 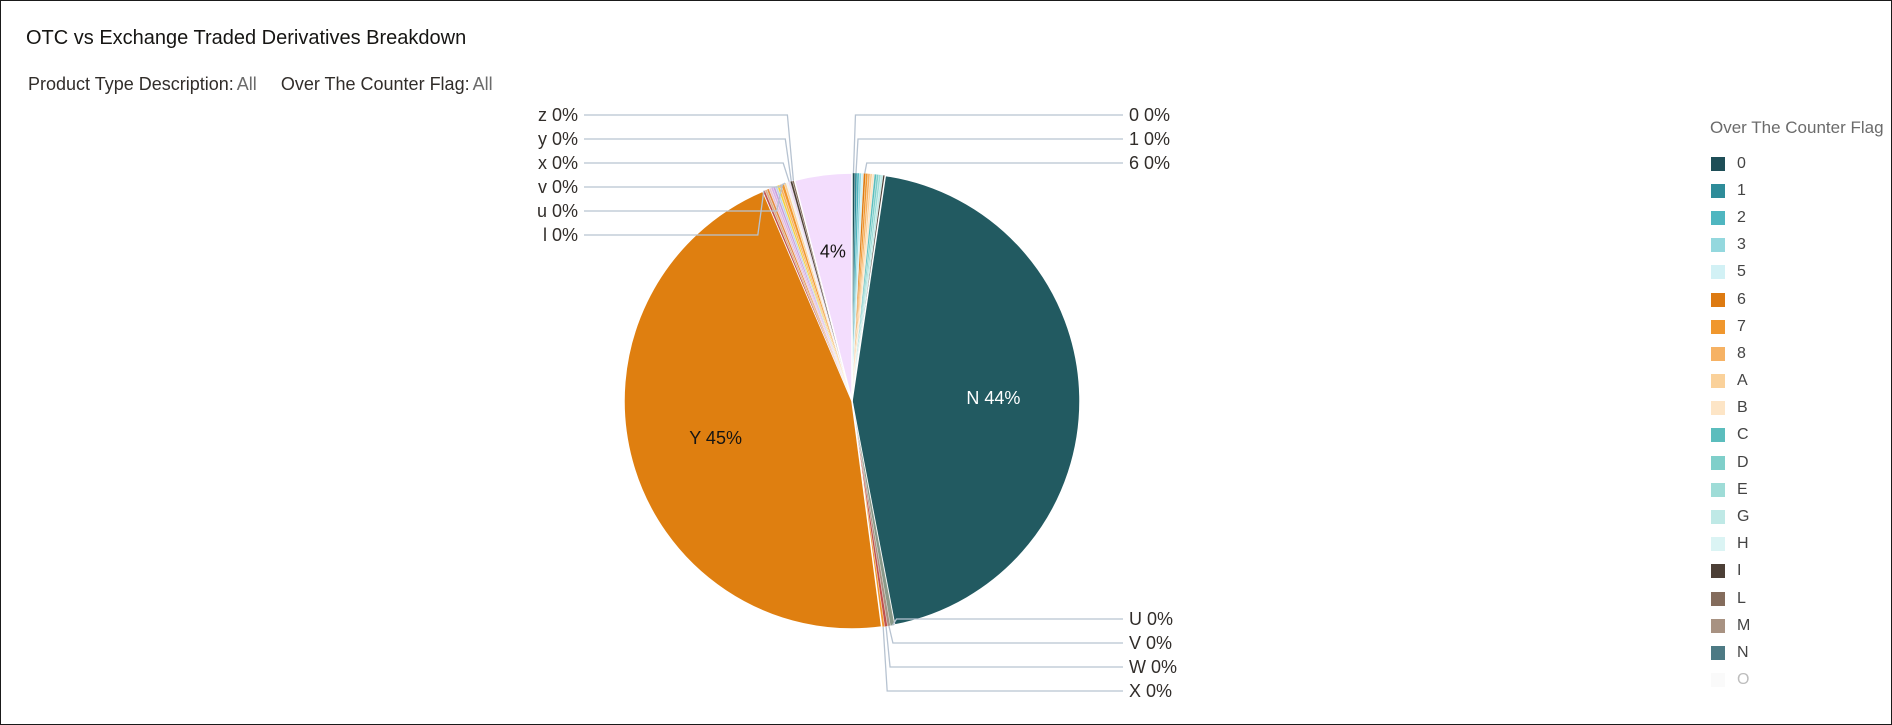 I want to click on legend-item: H, so click(x=1800, y=544).